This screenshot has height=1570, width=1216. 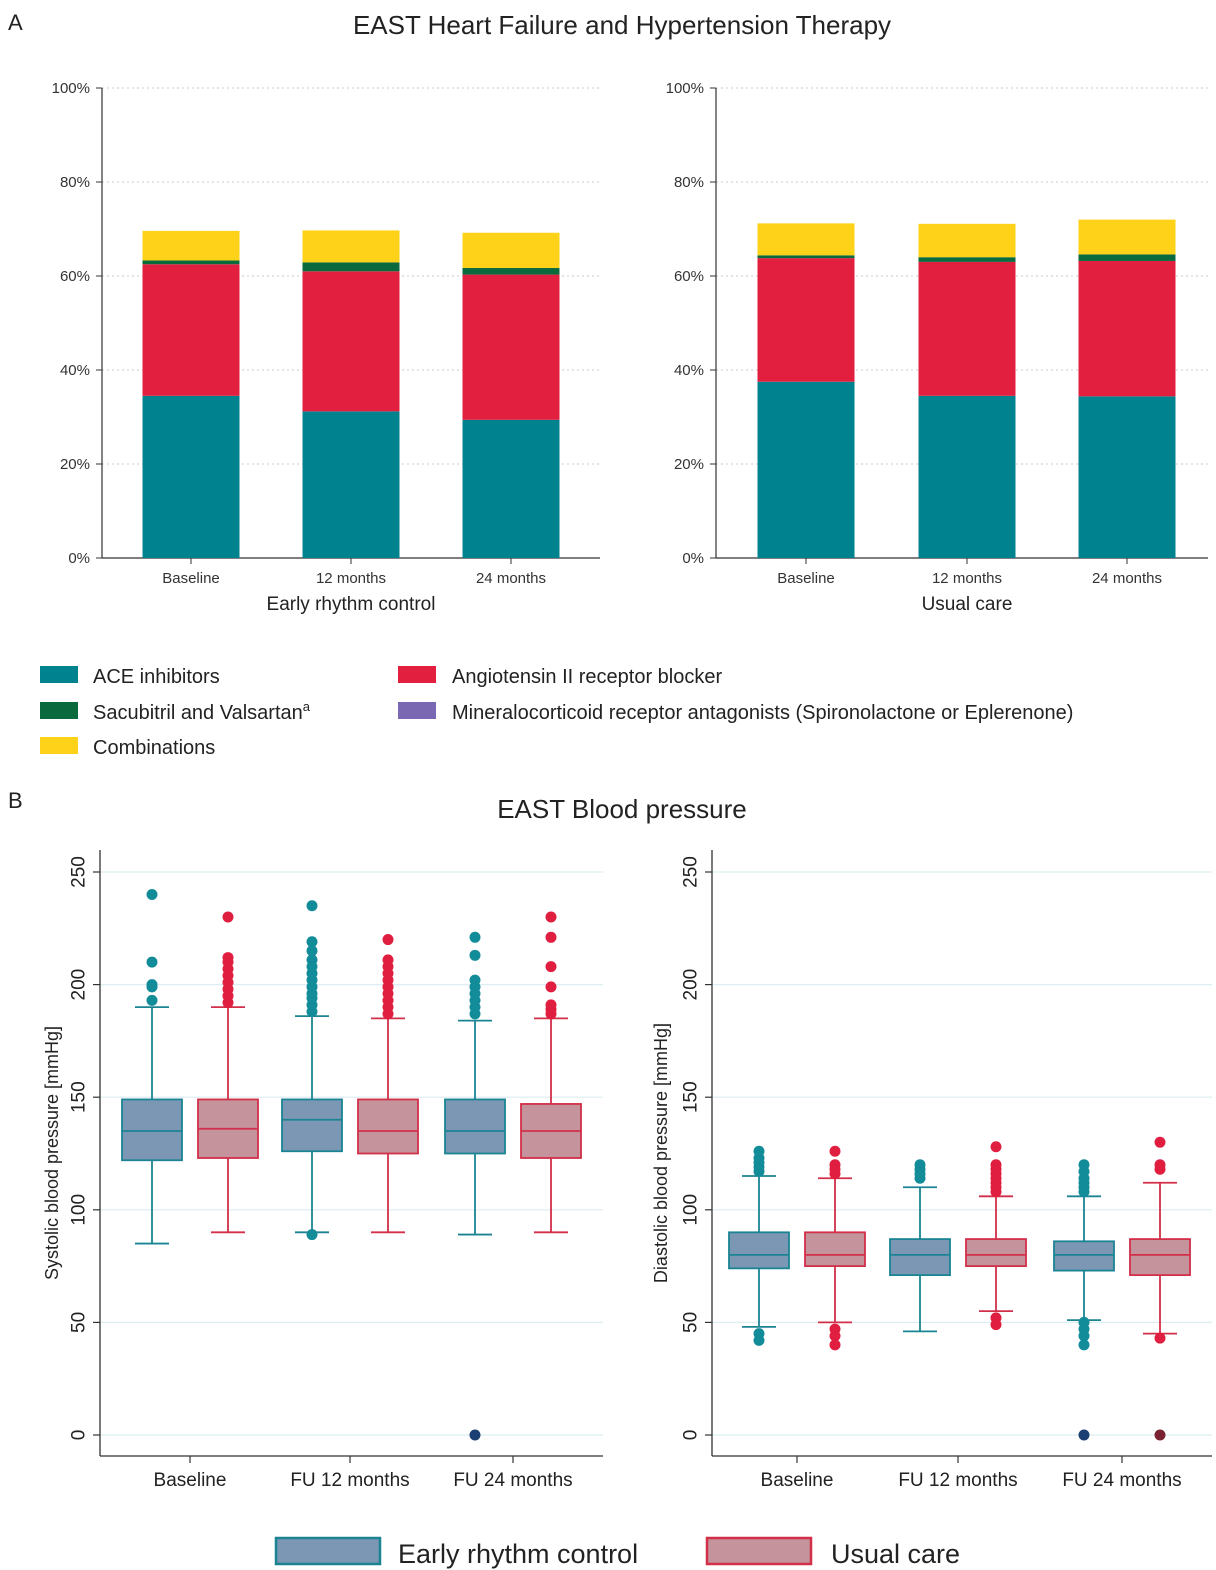 What do you see at coordinates (351, 604) in the screenshot?
I see `x-axis-title: Early rhythm control` at bounding box center [351, 604].